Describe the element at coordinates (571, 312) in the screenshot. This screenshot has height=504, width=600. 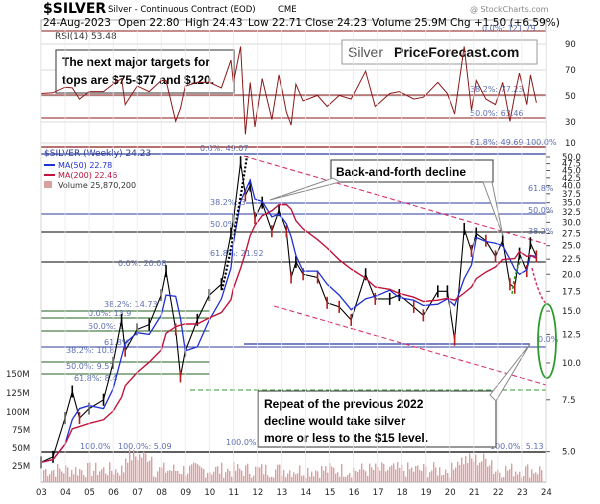
I see `y-tick-label-14: 15.0` at that location.